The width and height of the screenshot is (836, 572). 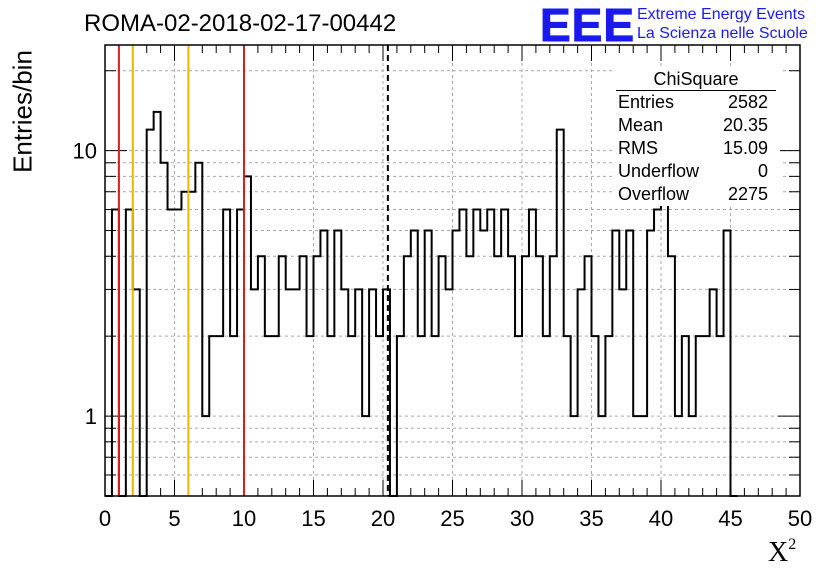 What do you see at coordinates (174, 518) in the screenshot?
I see `x-tick-label: 5` at bounding box center [174, 518].